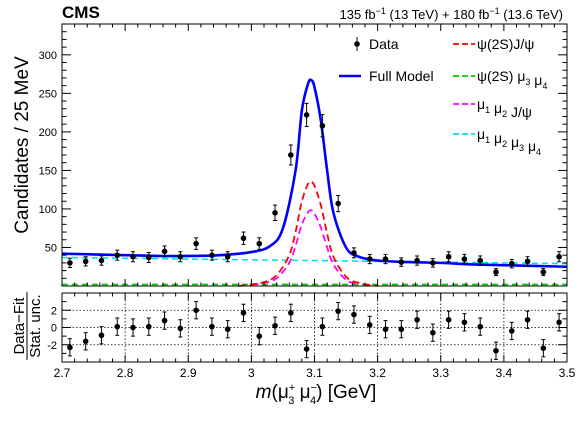  Describe the element at coordinates (54, 311) in the screenshot. I see `y-tick-label: 2` at that location.